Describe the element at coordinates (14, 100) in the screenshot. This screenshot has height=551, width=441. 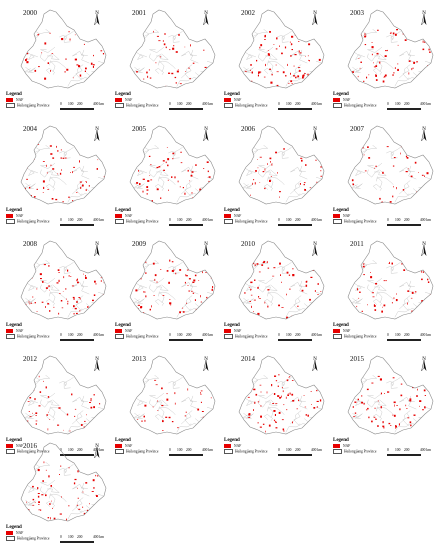
I see `legend-item-naf: NAF` at that location.